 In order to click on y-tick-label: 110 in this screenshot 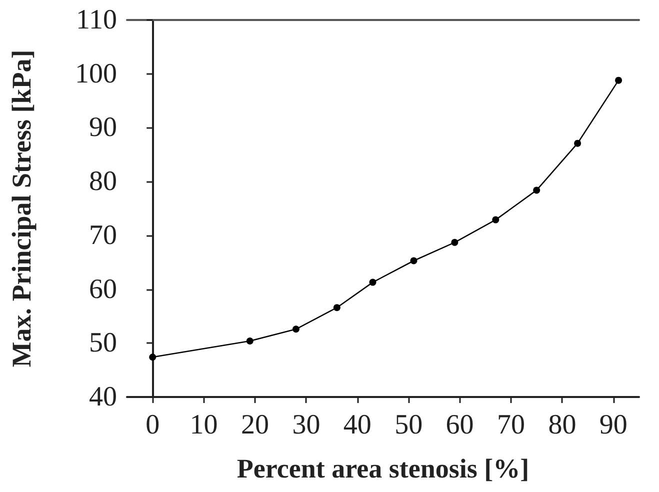, I will do `click(96, 20)`.